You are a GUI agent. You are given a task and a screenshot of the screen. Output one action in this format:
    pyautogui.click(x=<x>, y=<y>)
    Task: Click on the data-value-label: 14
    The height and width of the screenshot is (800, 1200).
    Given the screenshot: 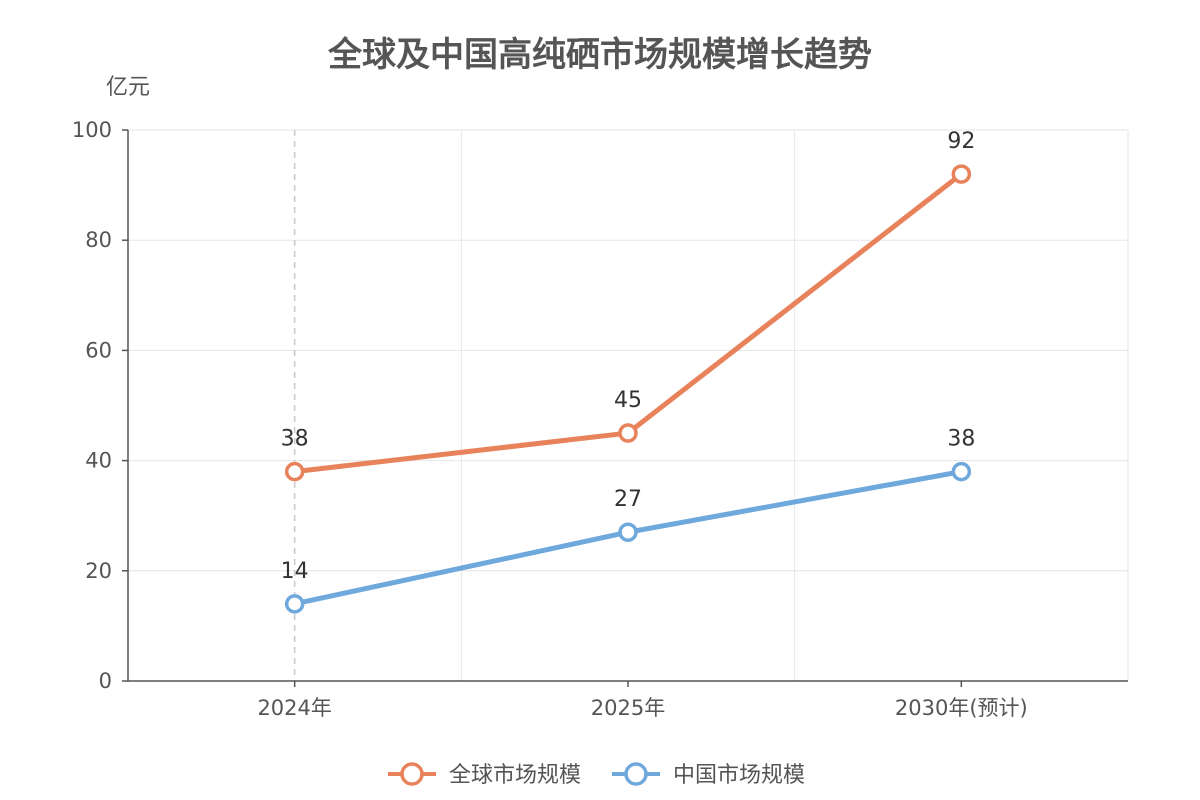 What is the action you would take?
    pyautogui.click(x=295, y=571)
    